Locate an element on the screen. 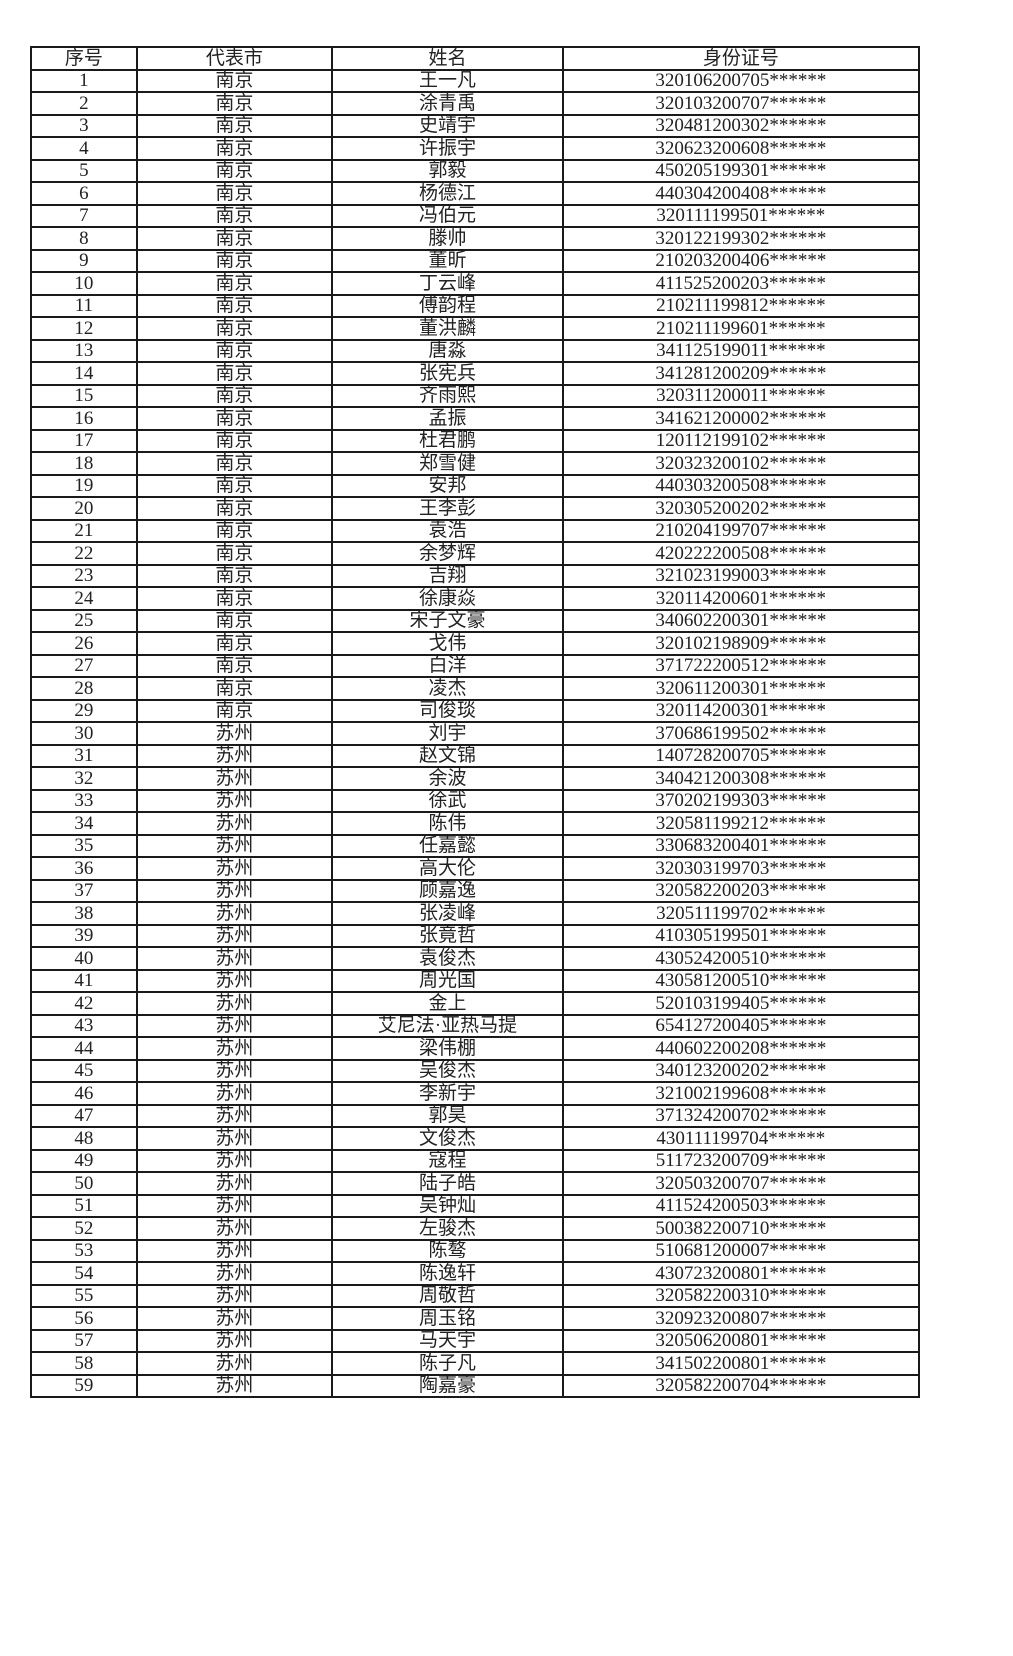 The image size is (1013, 1656). cell-index: 57 is located at coordinates (84, 1340).